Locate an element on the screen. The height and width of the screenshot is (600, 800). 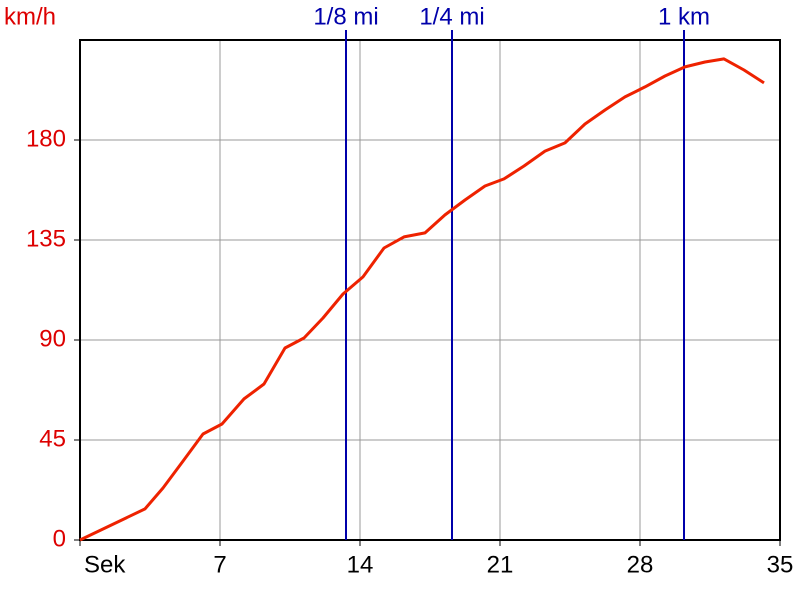
y-tick-label: 45 is located at coordinates (52, 438).